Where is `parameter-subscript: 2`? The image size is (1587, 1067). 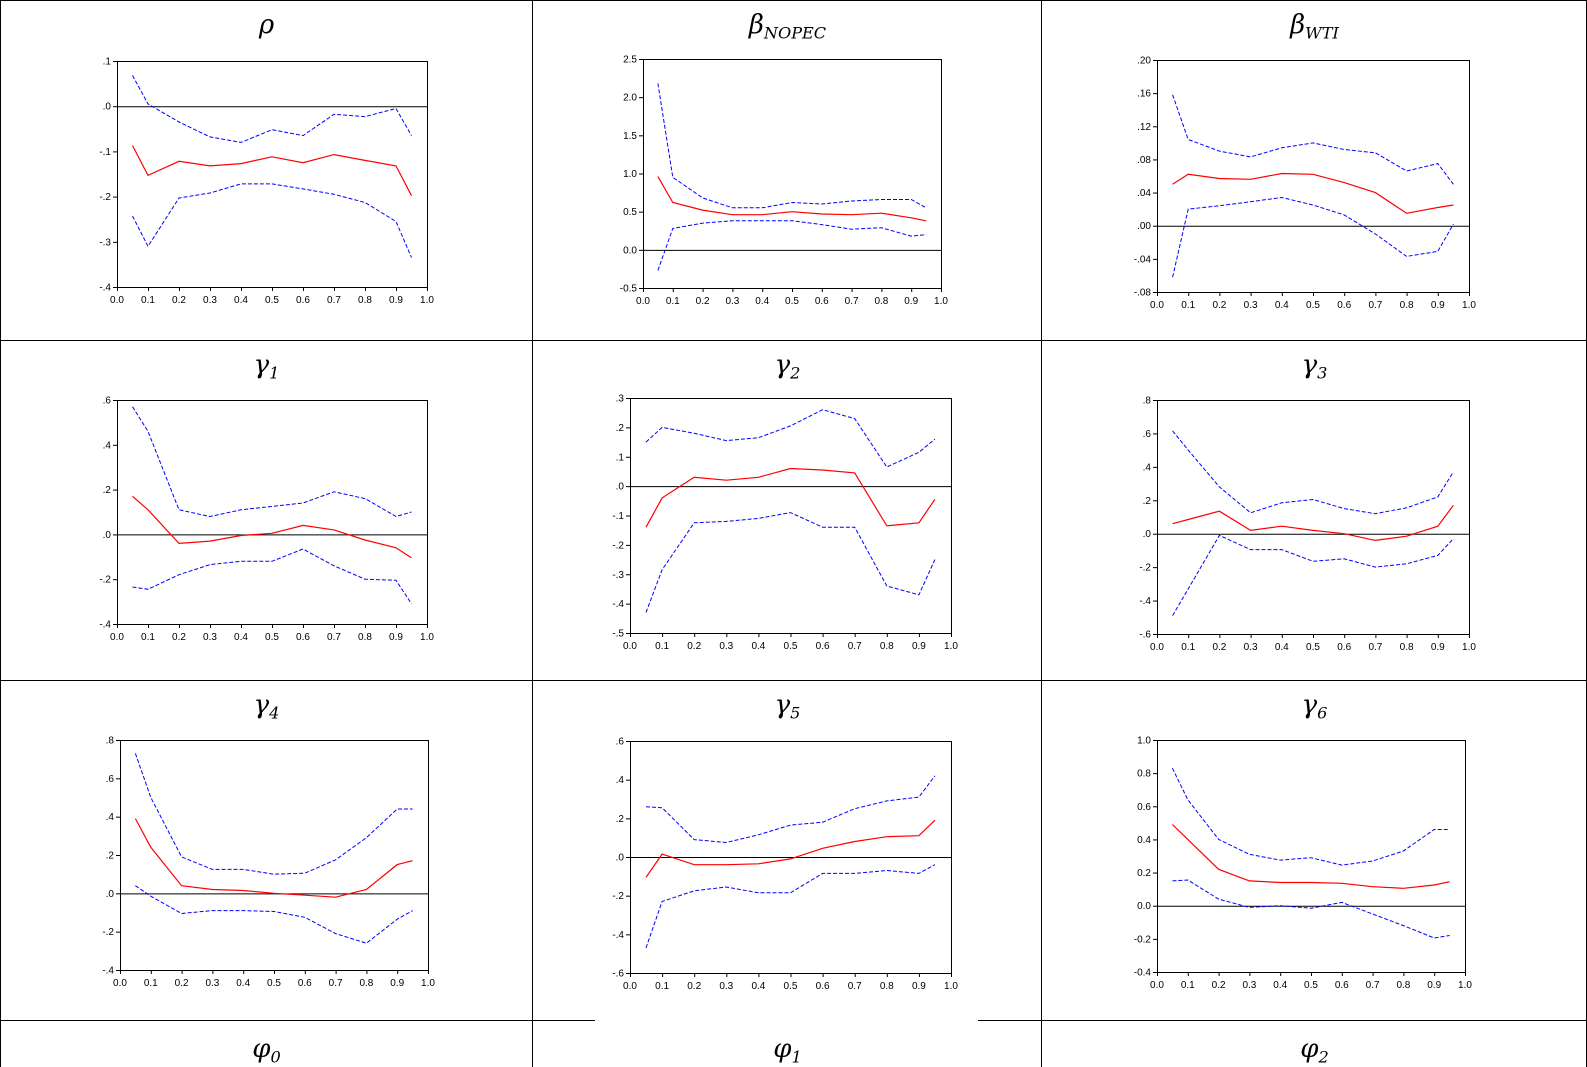
parameter-subscript: 2 is located at coordinates (1323, 1057).